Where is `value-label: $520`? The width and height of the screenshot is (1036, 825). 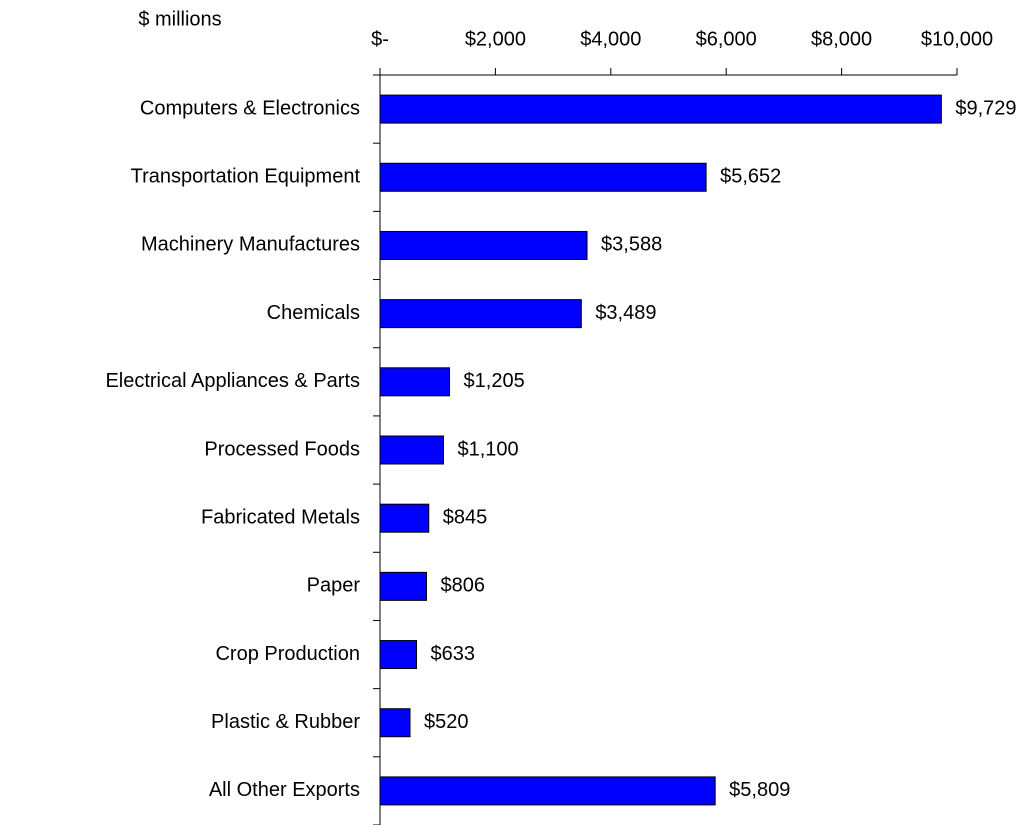 value-label: $520 is located at coordinates (446, 722).